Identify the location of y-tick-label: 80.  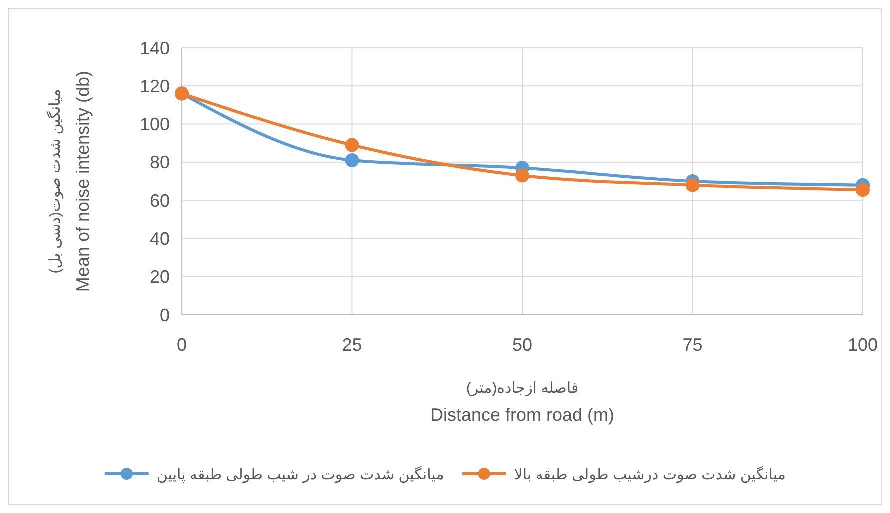
(160, 162).